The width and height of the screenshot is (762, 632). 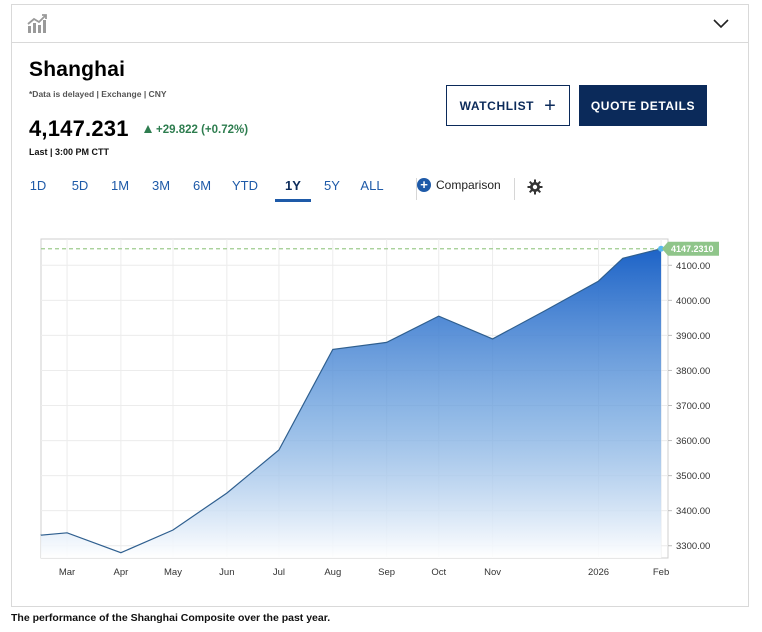 What do you see at coordinates (245, 185) in the screenshot?
I see `tab-range-ytd: YTD` at bounding box center [245, 185].